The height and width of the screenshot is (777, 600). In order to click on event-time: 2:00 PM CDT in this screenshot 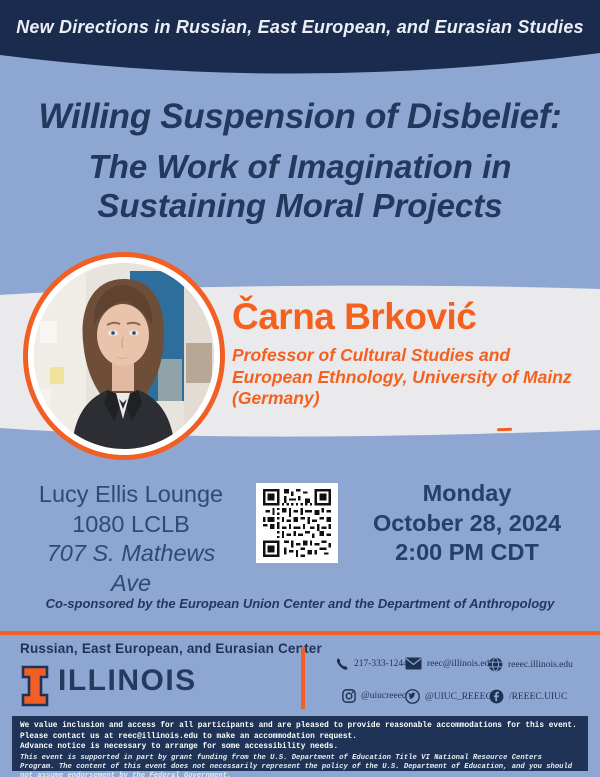, I will do `click(467, 552)`.